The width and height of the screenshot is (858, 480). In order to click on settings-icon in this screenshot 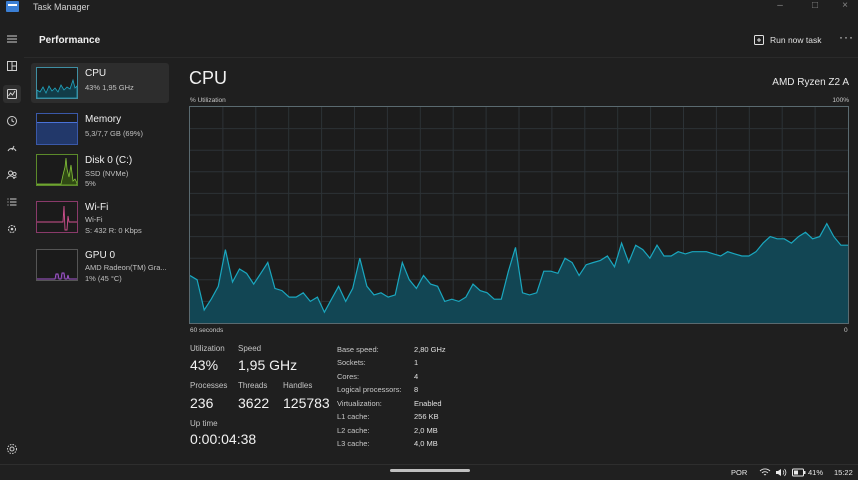, I will do `click(12, 449)`.